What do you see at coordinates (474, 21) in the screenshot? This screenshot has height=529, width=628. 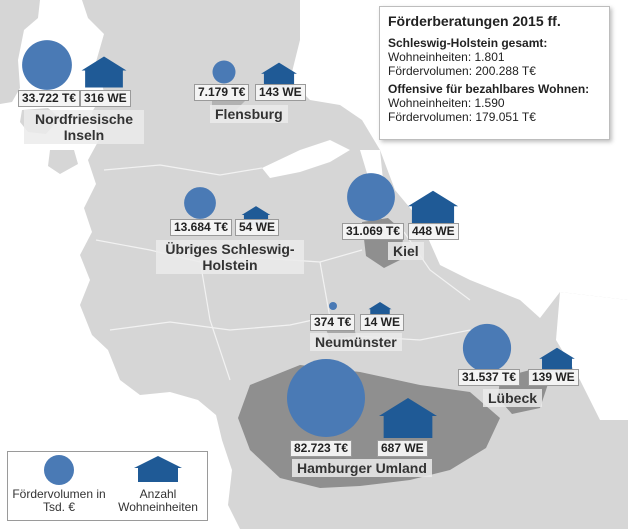 I see `panel-title: Förderberatungen 2015 ff.` at bounding box center [474, 21].